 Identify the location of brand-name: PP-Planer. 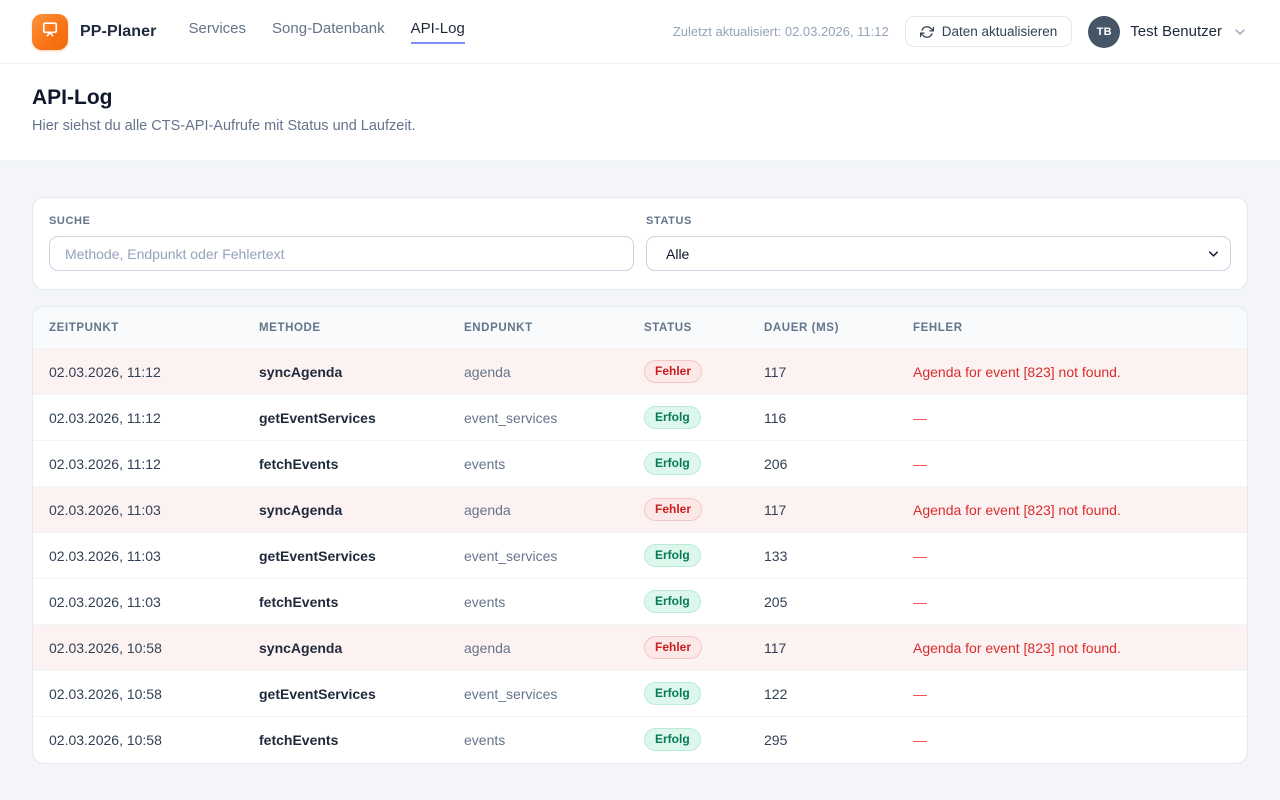
(118, 31).